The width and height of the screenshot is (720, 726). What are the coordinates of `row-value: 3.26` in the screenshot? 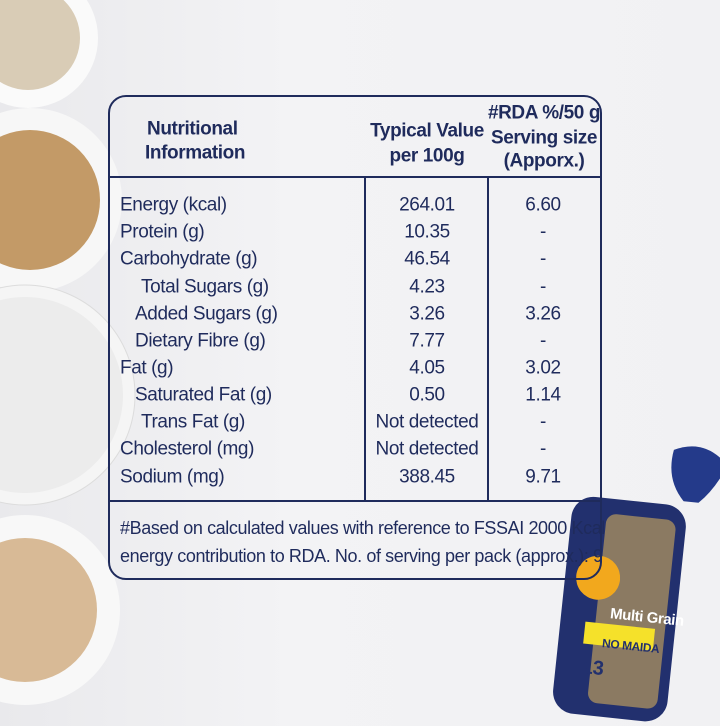 It's located at (427, 314).